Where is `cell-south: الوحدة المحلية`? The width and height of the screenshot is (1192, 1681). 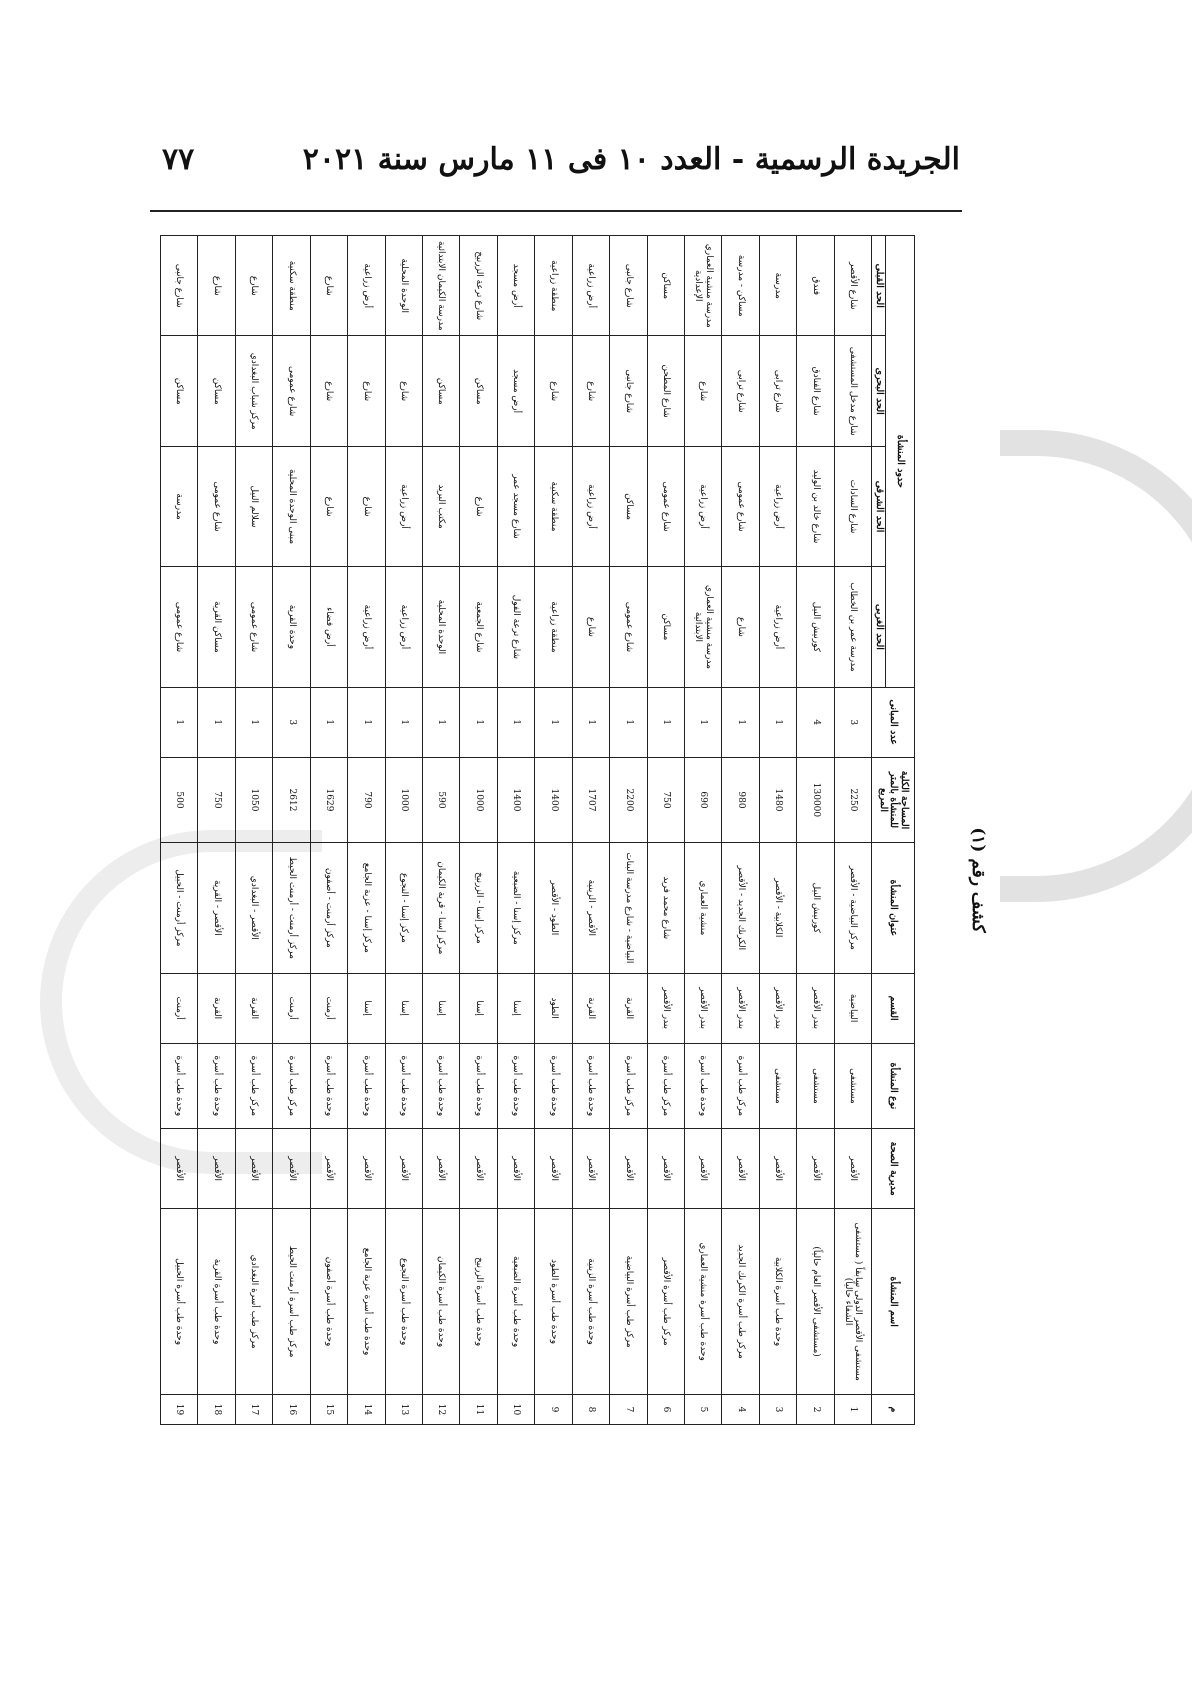
cell-south: الوحدة المحلية is located at coordinates (404, 285).